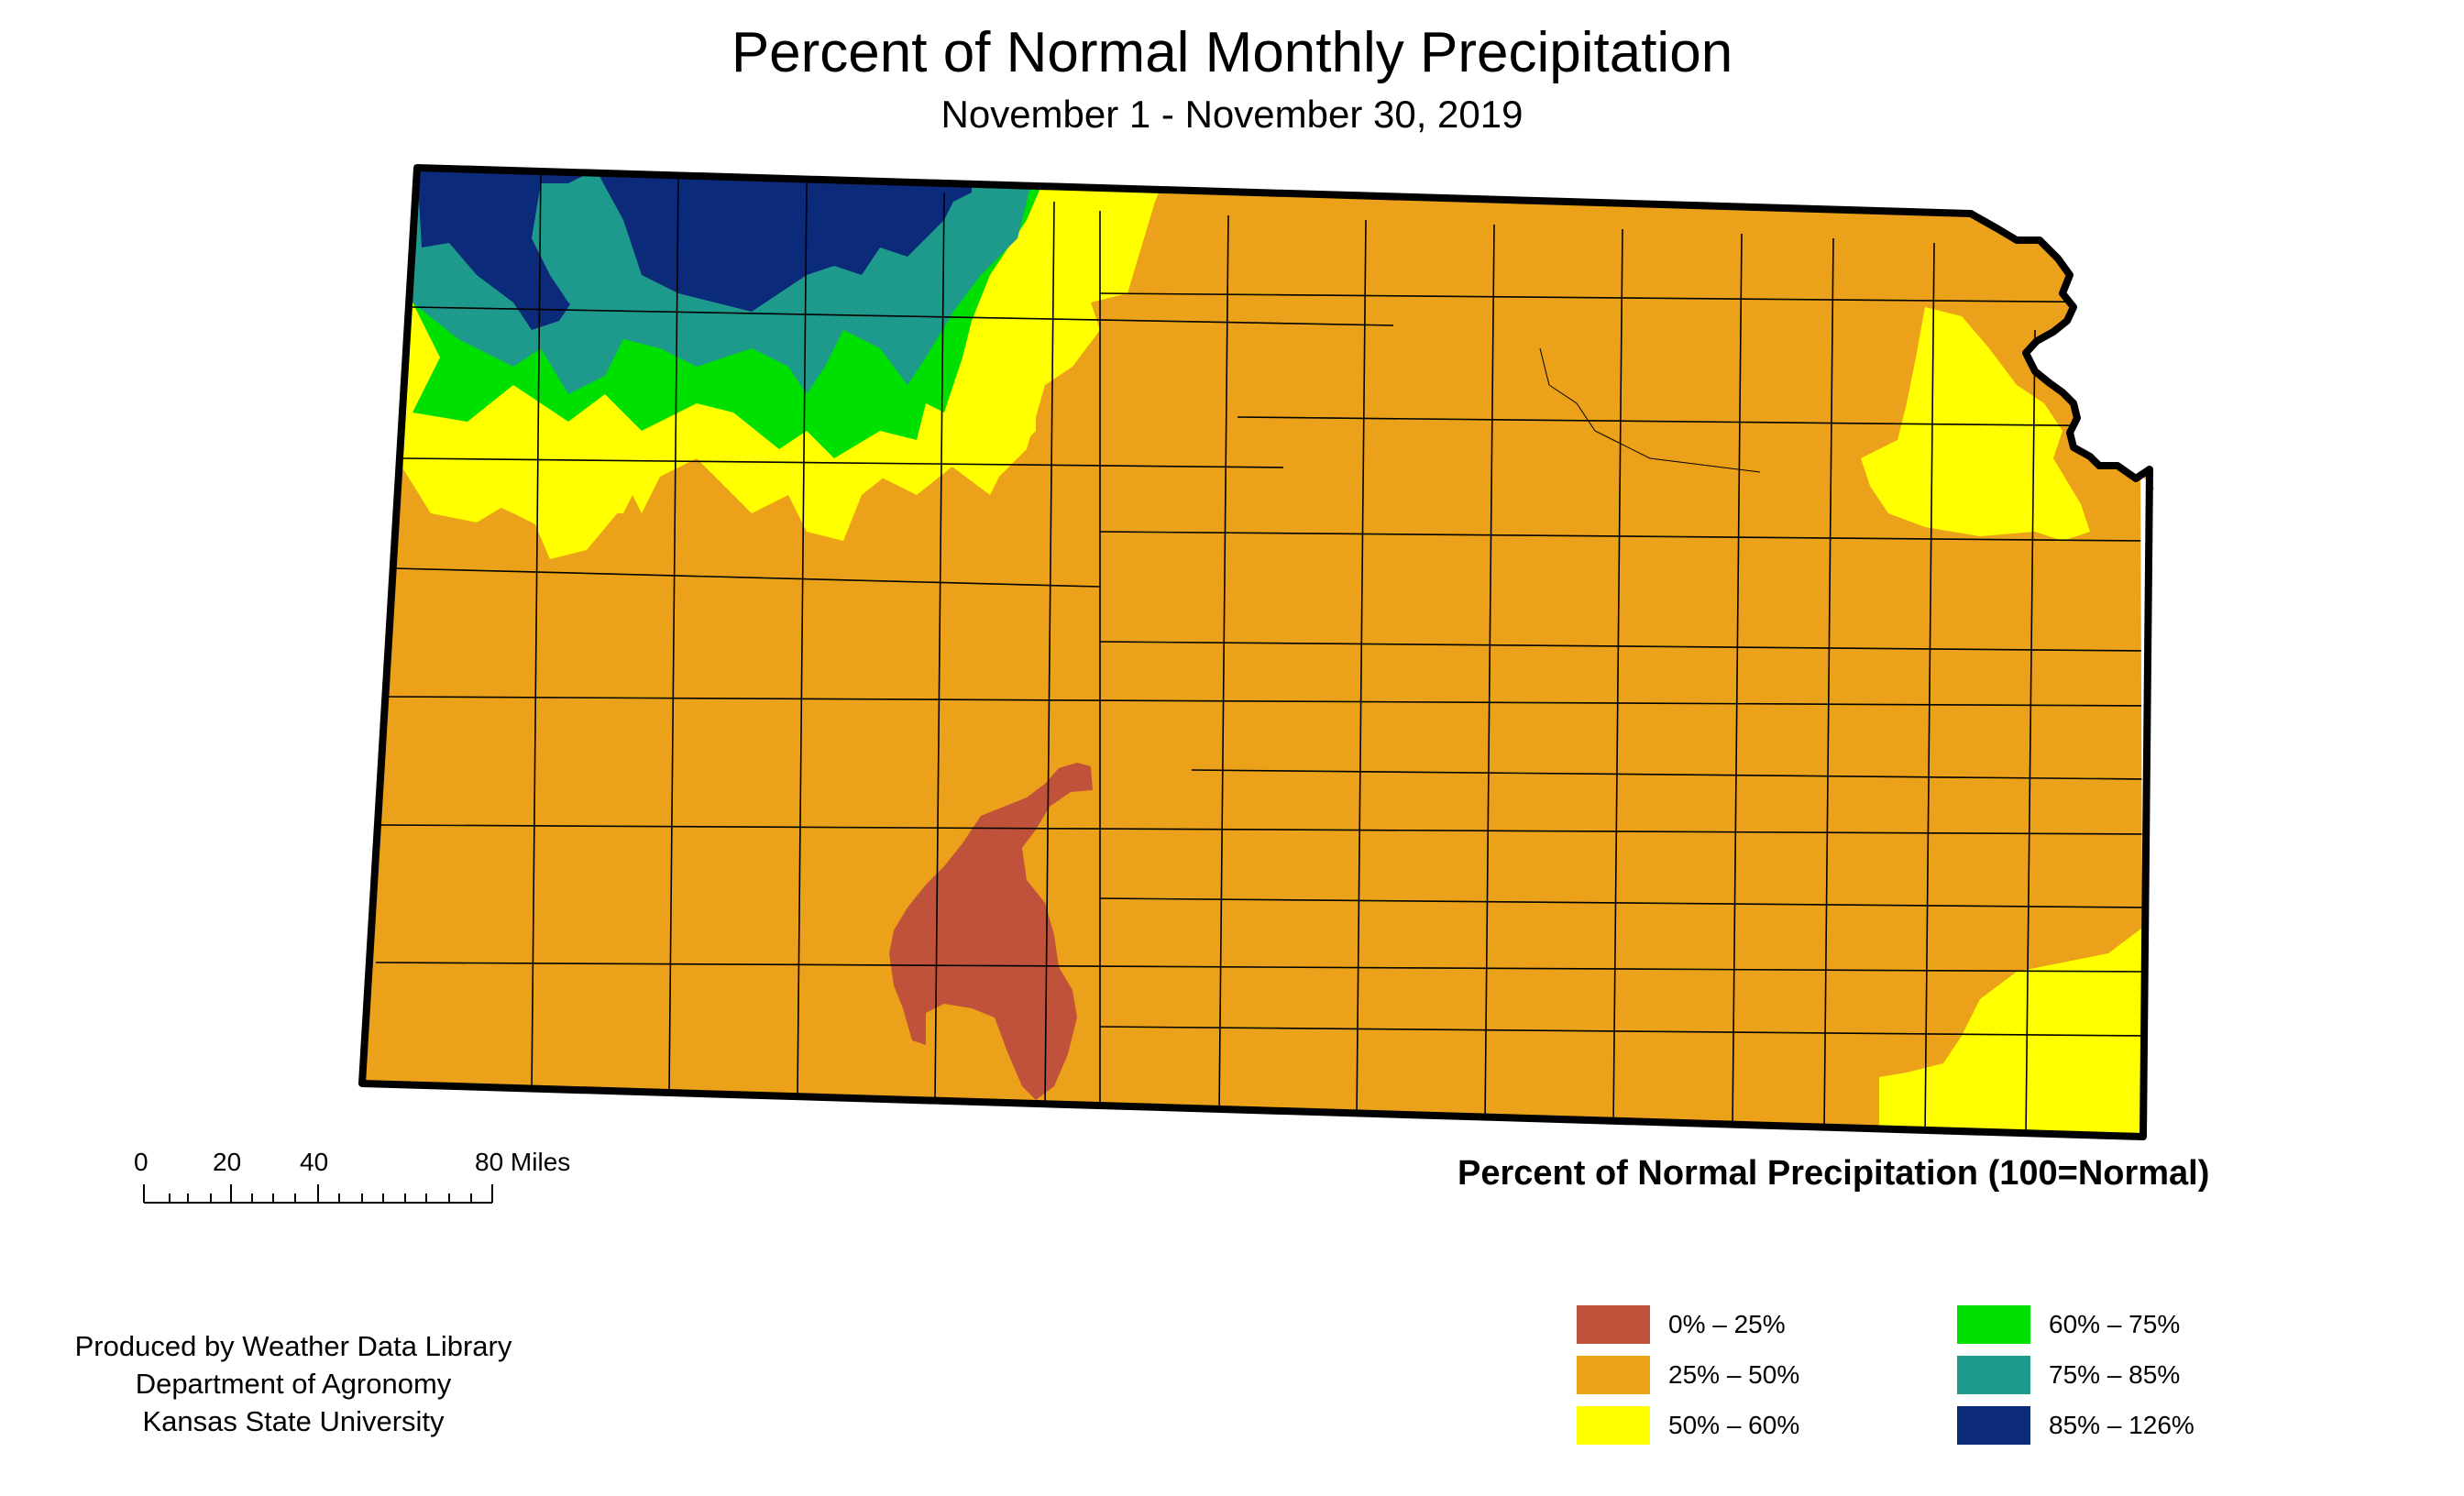 This screenshot has width=2464, height=1496. I want to click on legend-label: 0% – 25%, so click(1727, 1324).